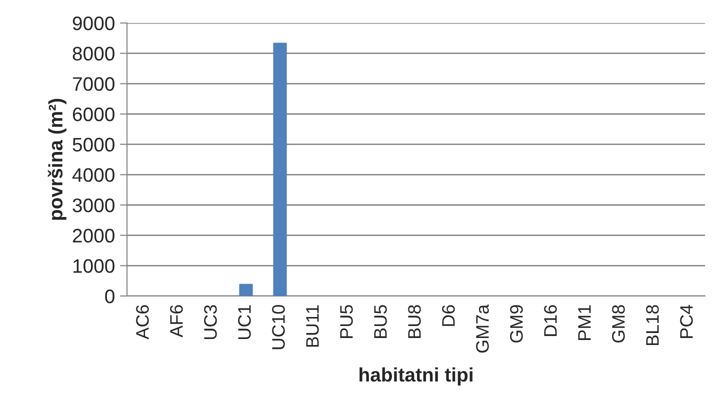  What do you see at coordinates (550, 320) in the screenshot?
I see `x-tick-label: D16` at bounding box center [550, 320].